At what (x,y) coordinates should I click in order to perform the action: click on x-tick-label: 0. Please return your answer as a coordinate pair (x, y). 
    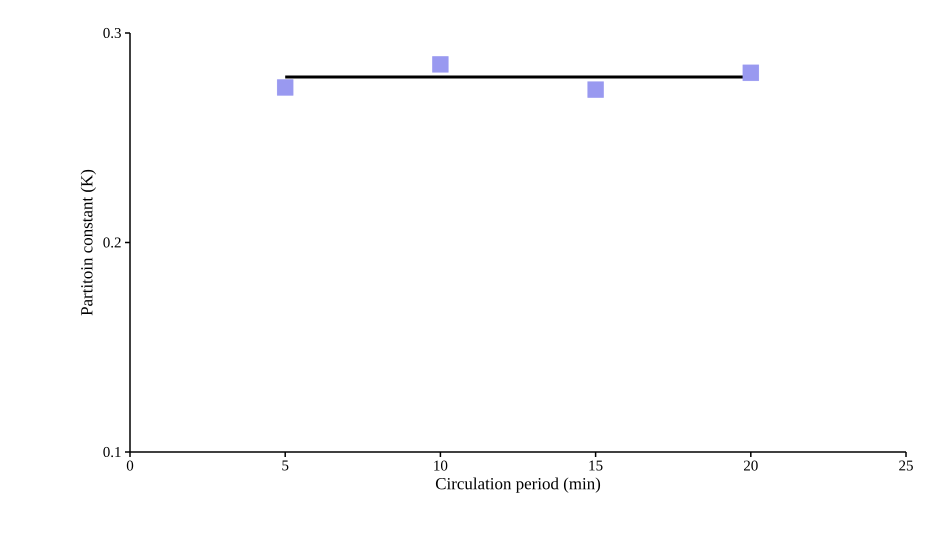
    Looking at the image, I should click on (130, 465).